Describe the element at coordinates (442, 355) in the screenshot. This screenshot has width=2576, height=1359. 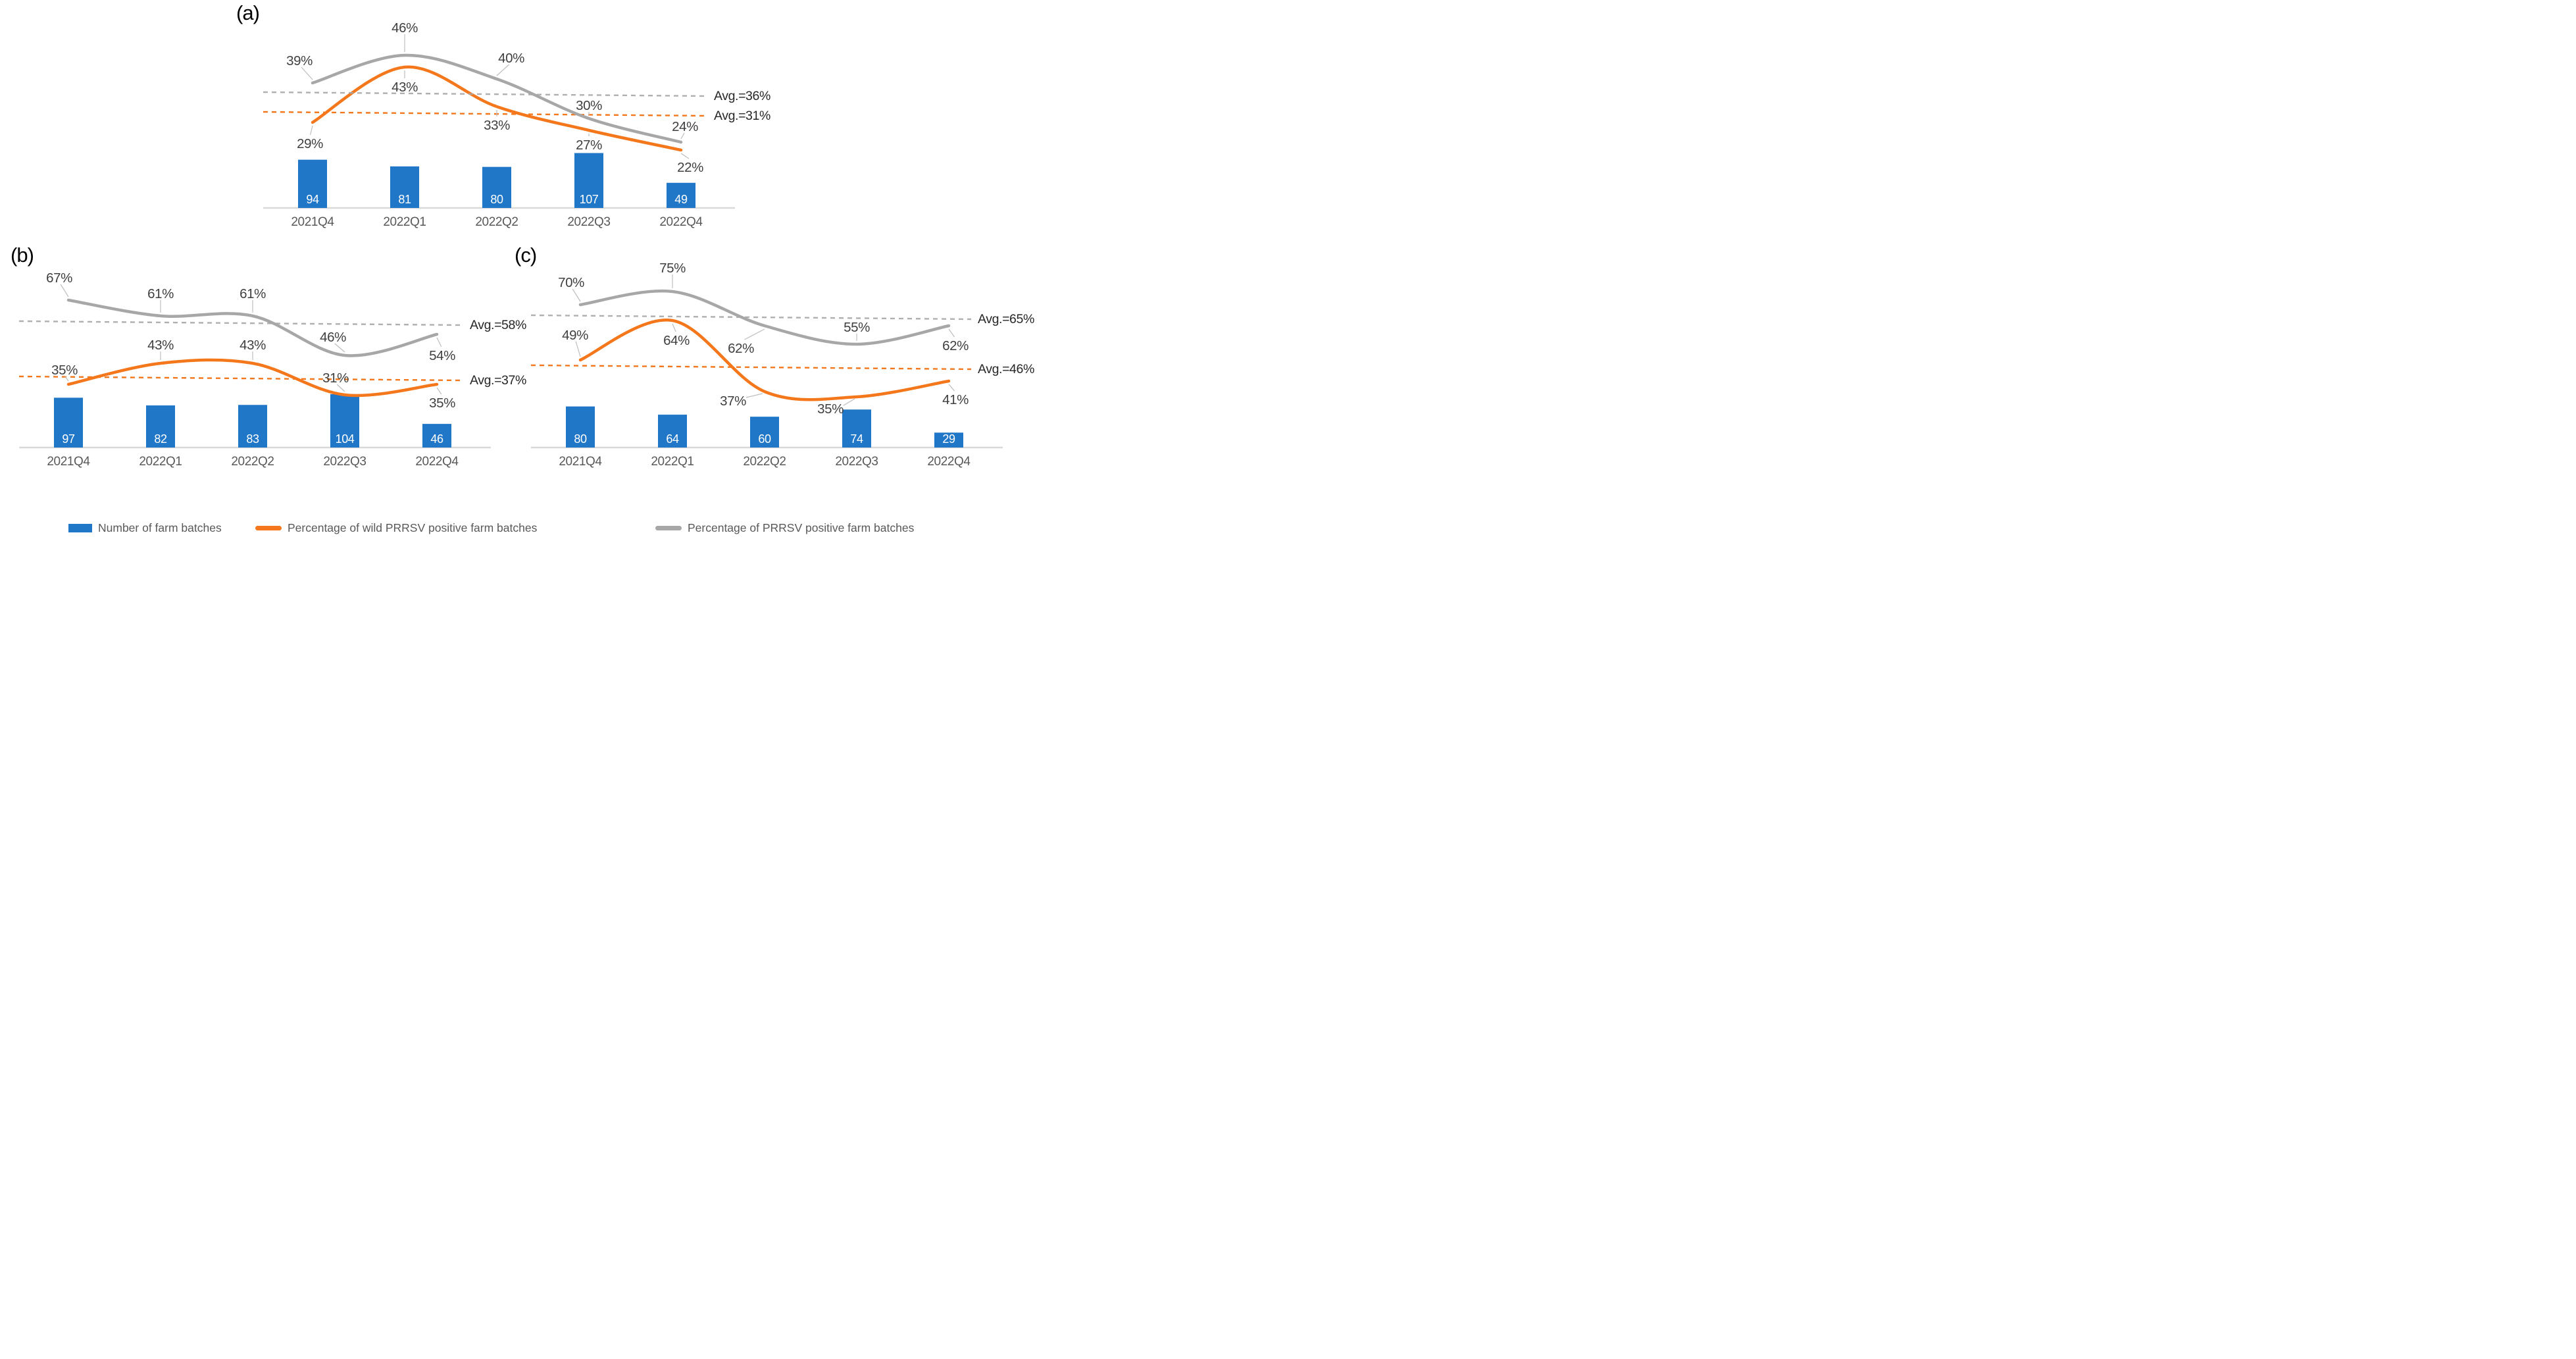
I see `gray-point-label: 54%` at that location.